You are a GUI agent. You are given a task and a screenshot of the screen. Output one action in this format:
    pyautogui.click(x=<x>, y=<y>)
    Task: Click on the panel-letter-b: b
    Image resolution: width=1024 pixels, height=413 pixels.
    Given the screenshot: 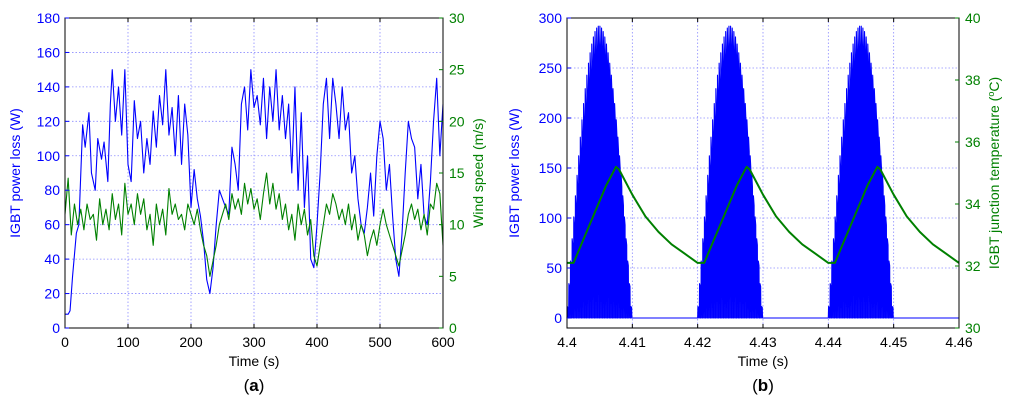 What is the action you would take?
    pyautogui.click(x=763, y=385)
    